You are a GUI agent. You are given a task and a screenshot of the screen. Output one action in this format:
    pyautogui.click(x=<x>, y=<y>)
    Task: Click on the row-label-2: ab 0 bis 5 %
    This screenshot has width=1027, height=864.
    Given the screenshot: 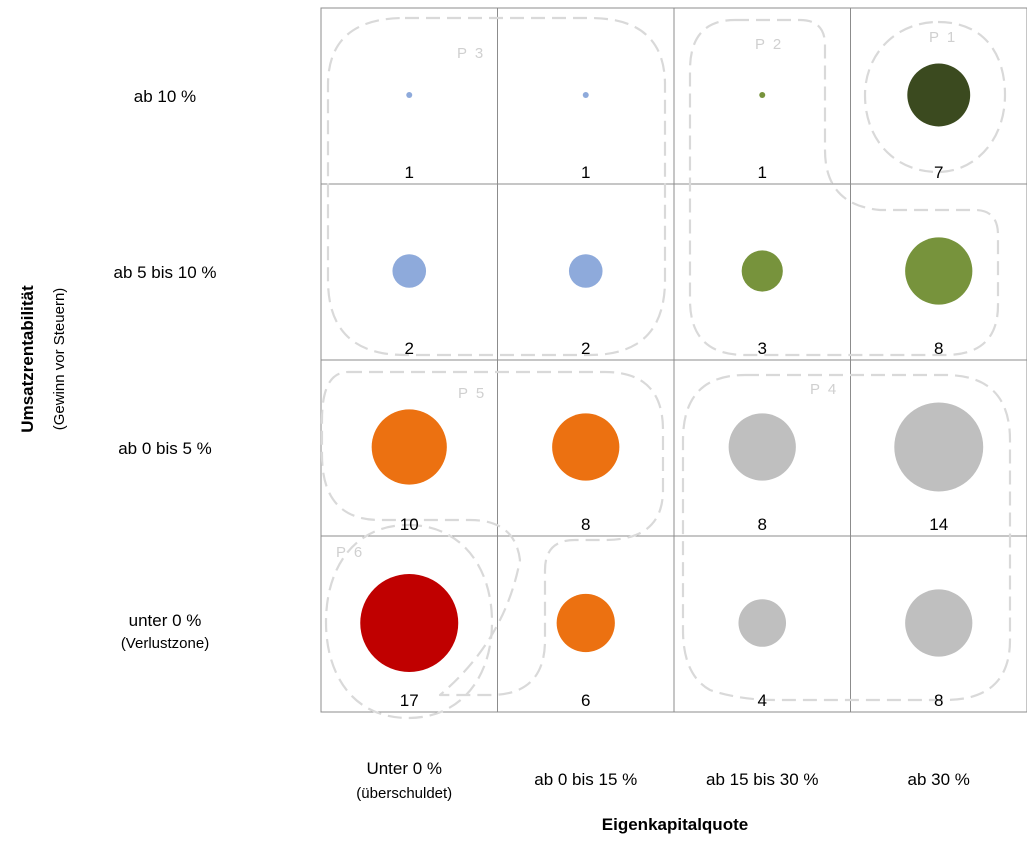 What is the action you would take?
    pyautogui.click(x=165, y=448)
    